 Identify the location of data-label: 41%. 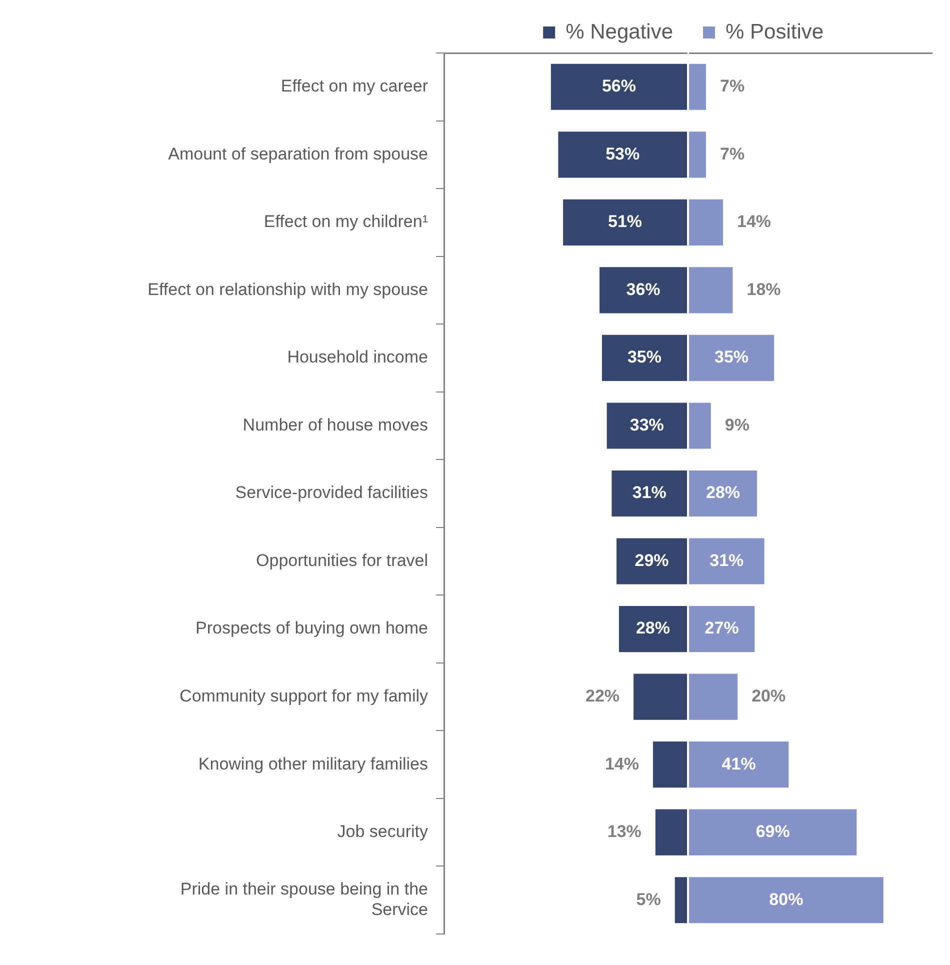
(739, 764).